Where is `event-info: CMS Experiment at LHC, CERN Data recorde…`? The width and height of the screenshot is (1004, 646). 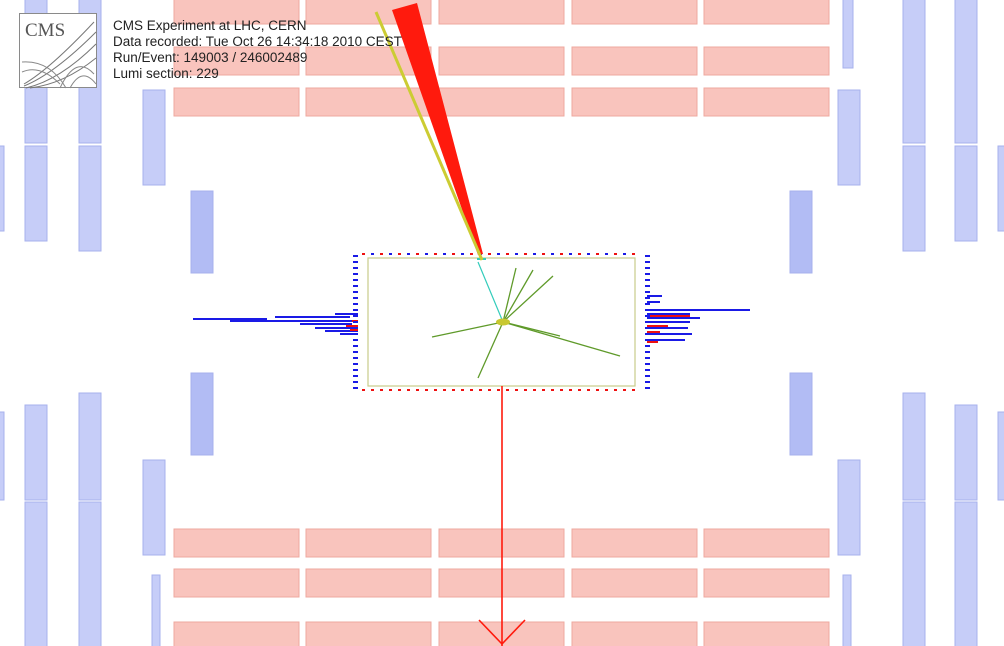 event-info: CMS Experiment at LHC, CERN Data recorde… is located at coordinates (257, 50).